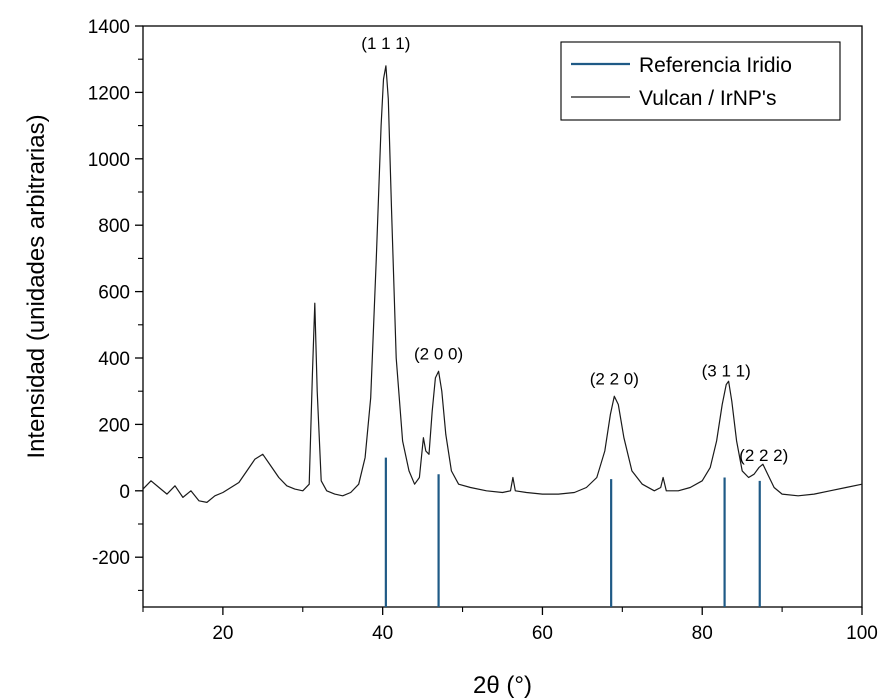  I want to click on y-tick-label: 0, so click(124, 492).